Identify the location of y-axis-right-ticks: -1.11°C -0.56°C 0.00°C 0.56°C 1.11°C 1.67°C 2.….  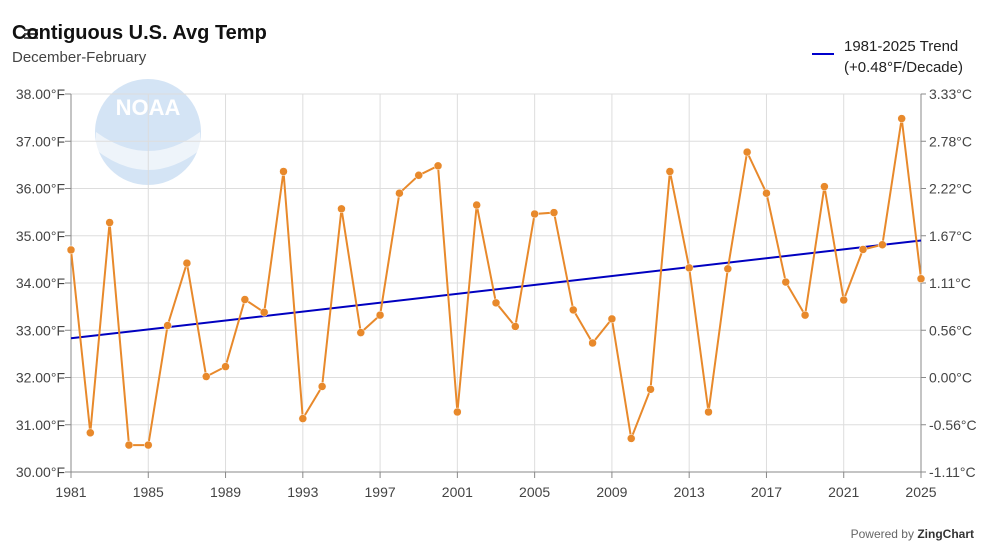
(953, 283).